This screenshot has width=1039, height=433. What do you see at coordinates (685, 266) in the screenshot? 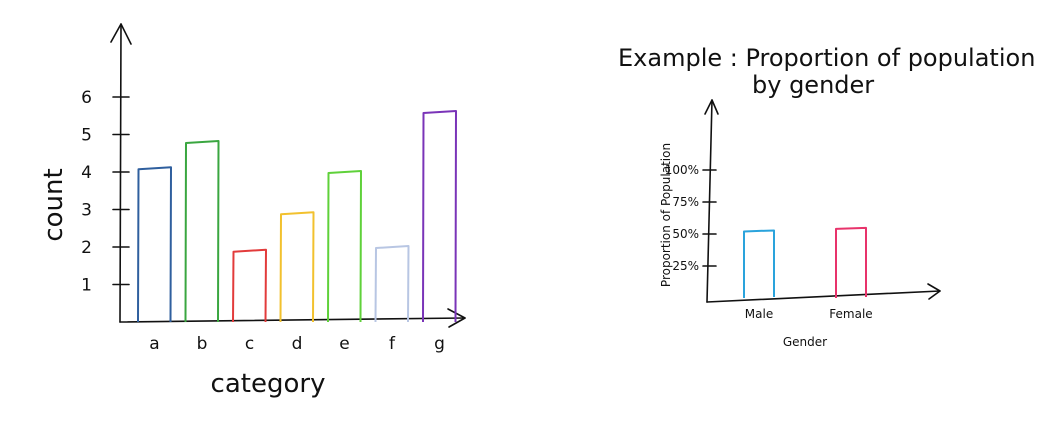
I see `y-tick-label-25: 25%` at bounding box center [685, 266].